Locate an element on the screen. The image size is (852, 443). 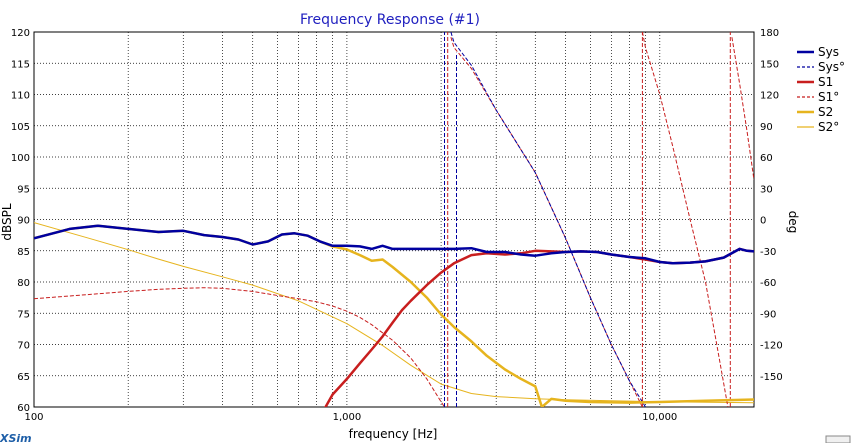
legend-label: S2° is located at coordinates (828, 127).